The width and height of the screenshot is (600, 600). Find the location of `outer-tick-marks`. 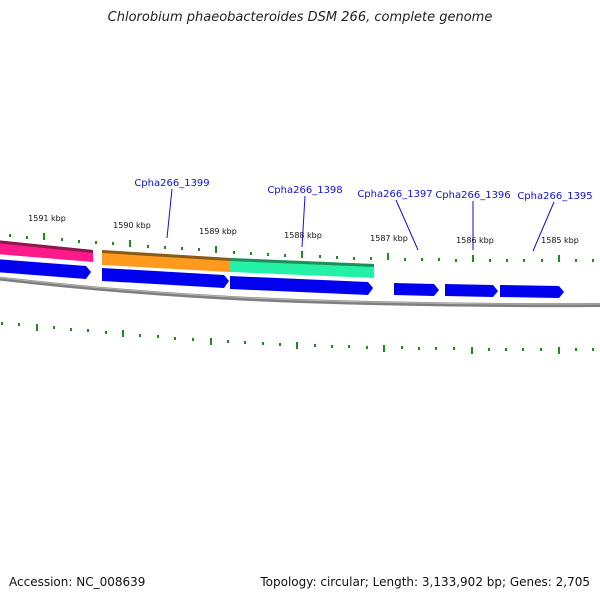

outer-tick-marks is located at coordinates (301, 247).